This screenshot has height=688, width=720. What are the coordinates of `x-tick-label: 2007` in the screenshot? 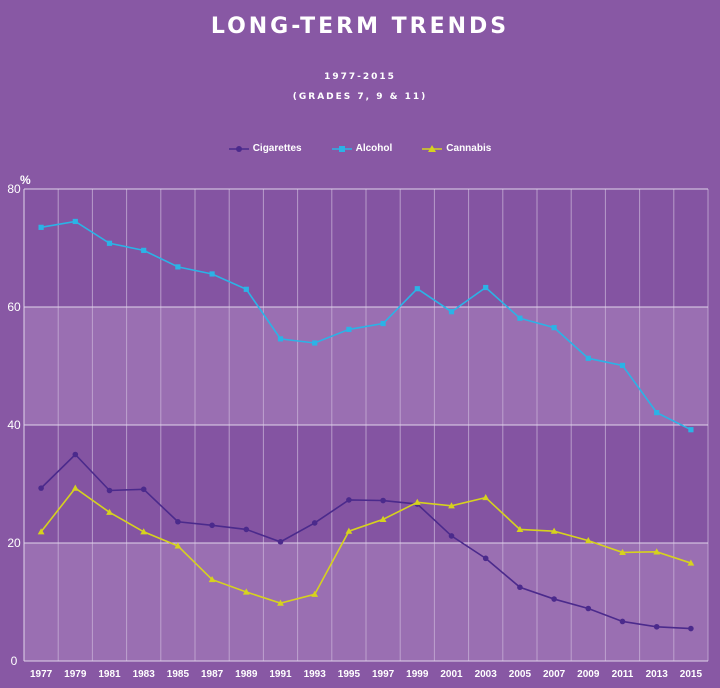 It's located at (554, 674).